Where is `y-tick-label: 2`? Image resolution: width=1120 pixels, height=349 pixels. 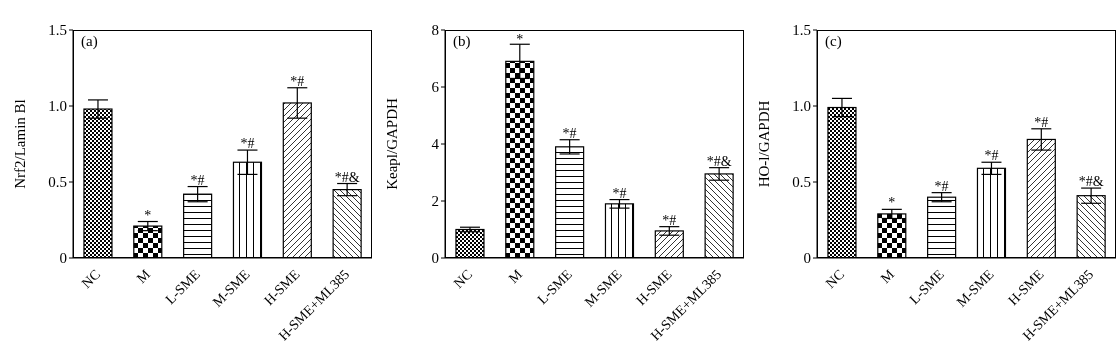
y-tick-label: 2 is located at coordinates (435, 201).